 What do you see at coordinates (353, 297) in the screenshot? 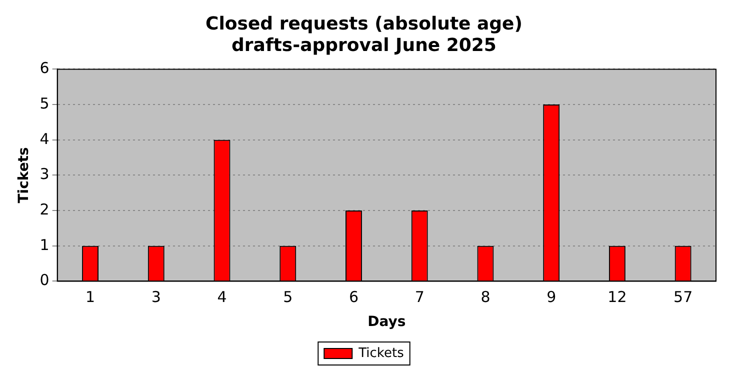
I see `x-tick-label: 6` at bounding box center [353, 297].